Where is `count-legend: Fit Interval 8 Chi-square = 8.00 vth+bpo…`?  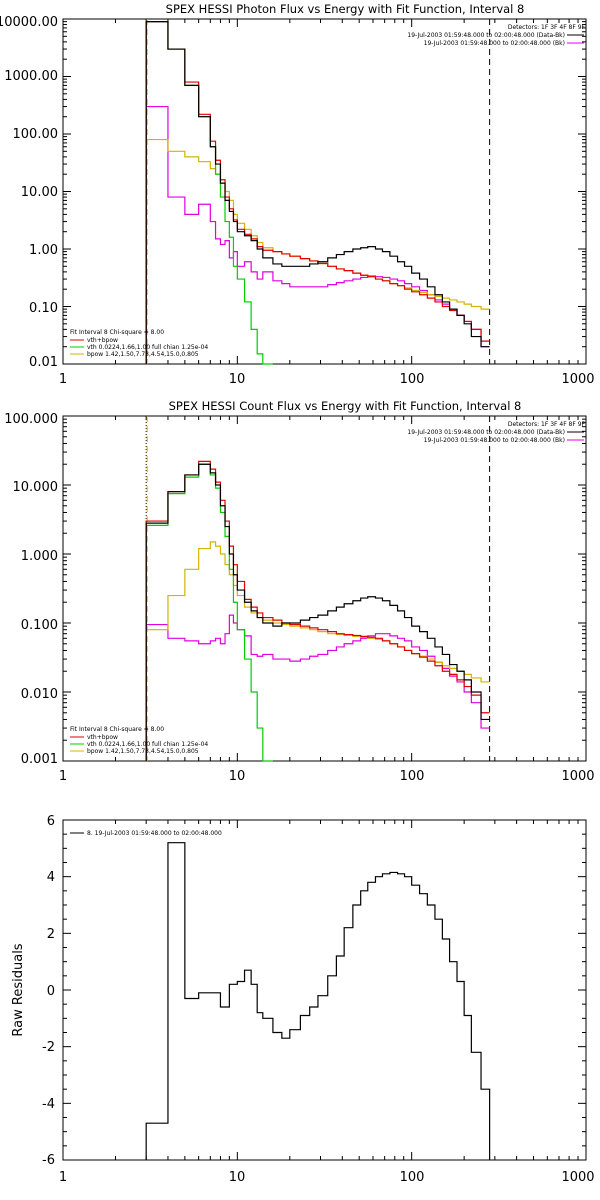
count-legend: Fit Interval 8 Chi-square = 8.00 vth+bpo… is located at coordinates (139, 740).